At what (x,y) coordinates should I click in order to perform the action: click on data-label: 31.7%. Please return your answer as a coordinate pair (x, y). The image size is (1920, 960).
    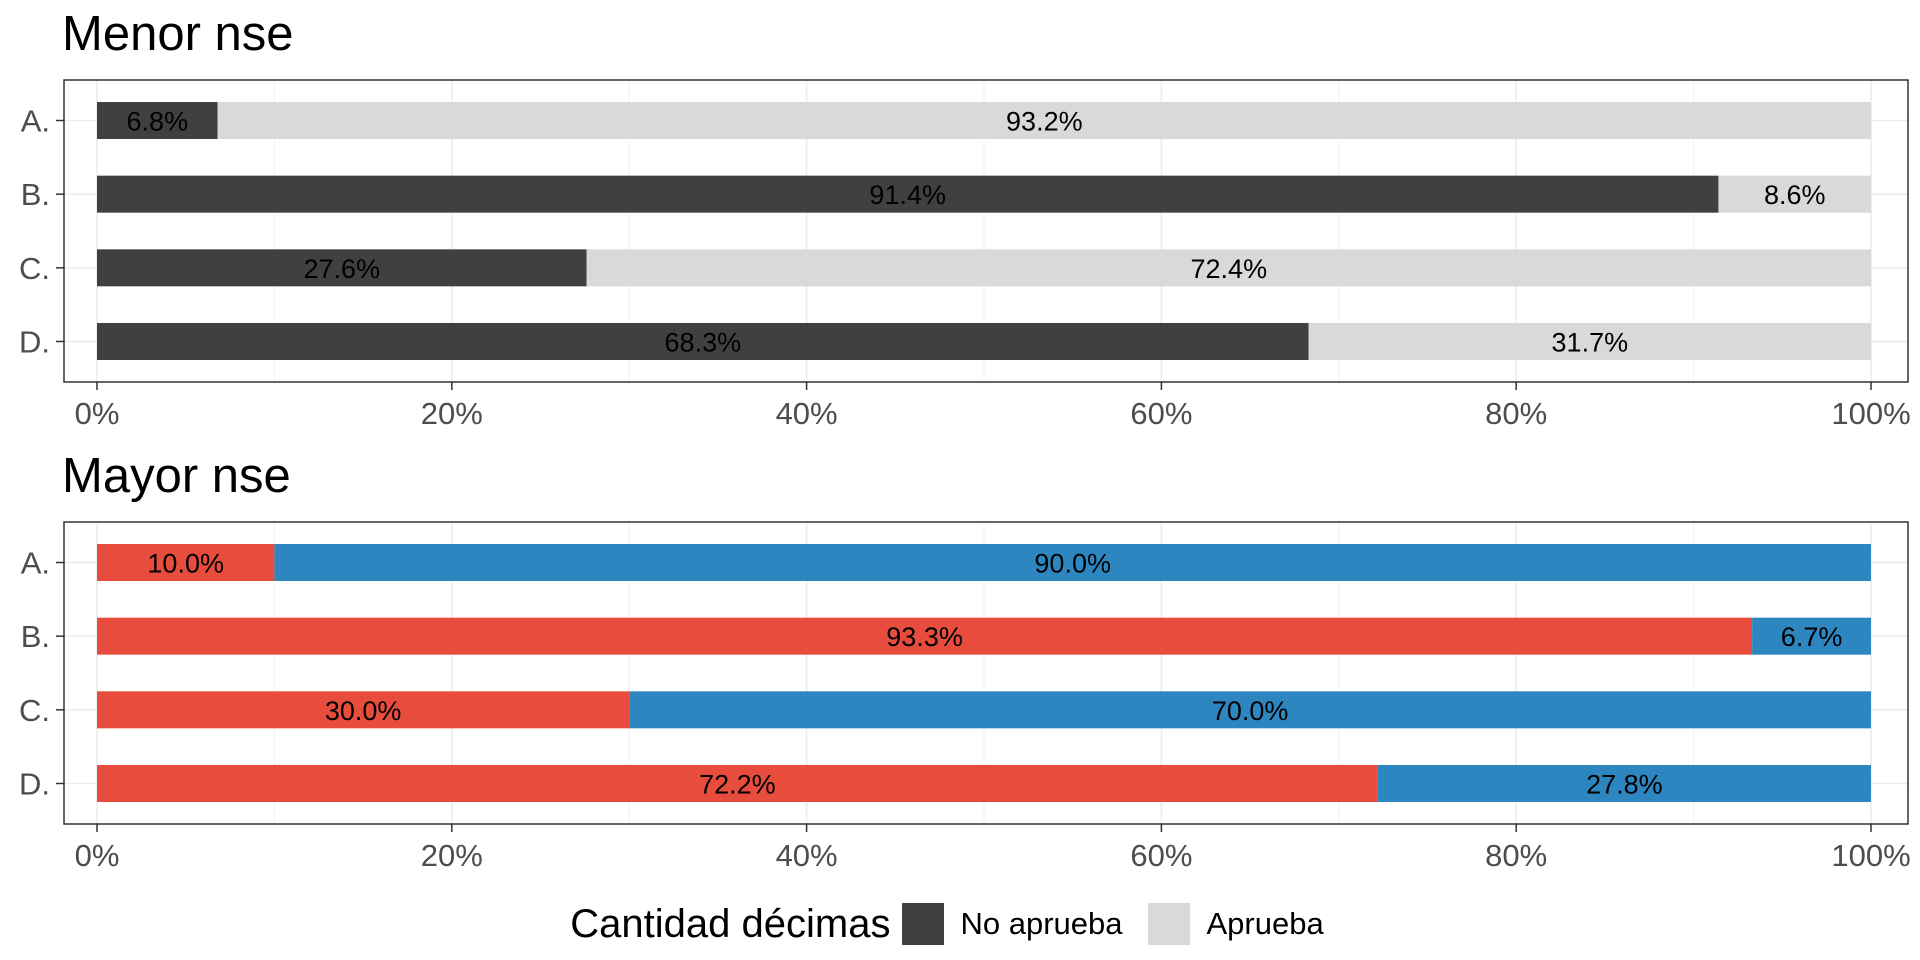
    Looking at the image, I should click on (1590, 342).